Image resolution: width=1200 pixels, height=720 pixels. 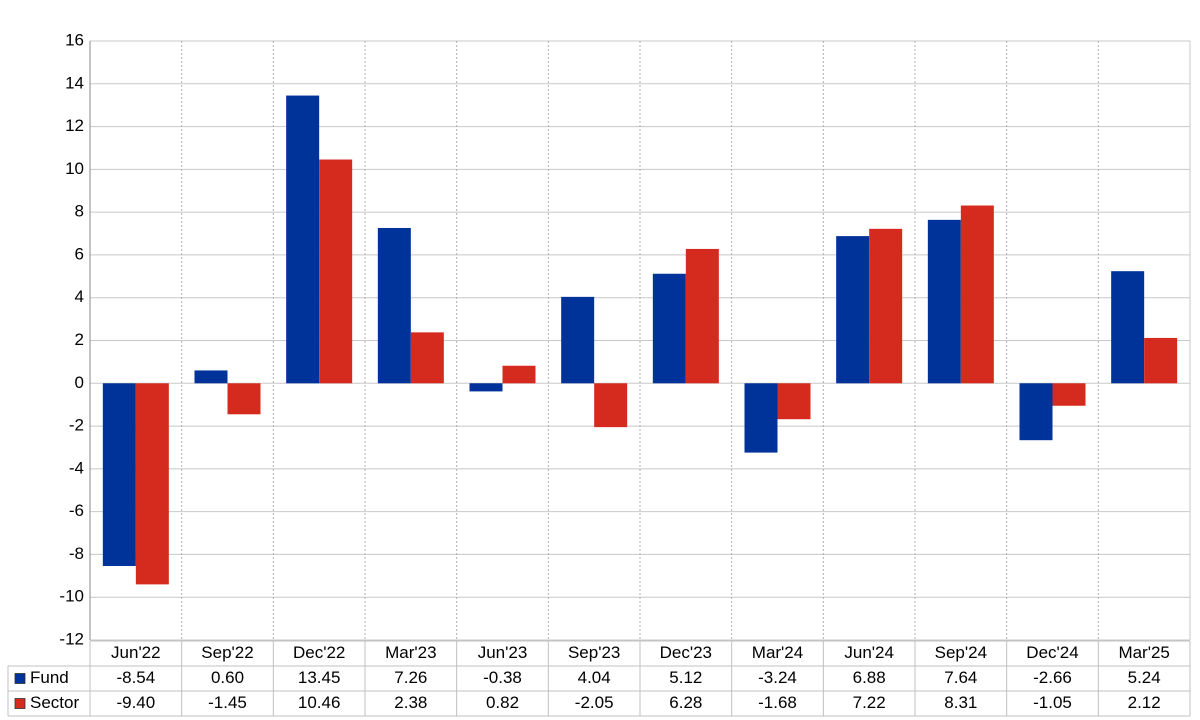 I want to click on table-value: 7.22, so click(x=869, y=702).